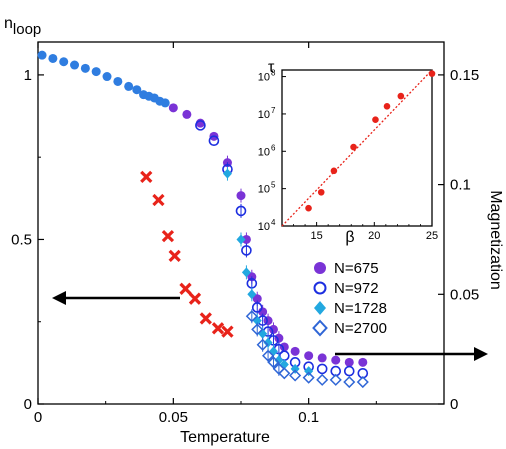 This screenshot has width=506, height=449. Describe the element at coordinates (464, 294) in the screenshot. I see `y-right-tick-label: 0.05` at that location.